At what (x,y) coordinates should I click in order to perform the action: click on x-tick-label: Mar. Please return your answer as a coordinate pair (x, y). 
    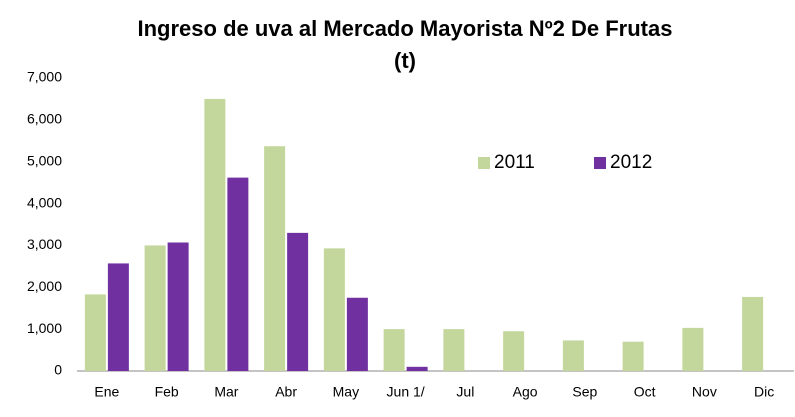
    Looking at the image, I should click on (226, 392).